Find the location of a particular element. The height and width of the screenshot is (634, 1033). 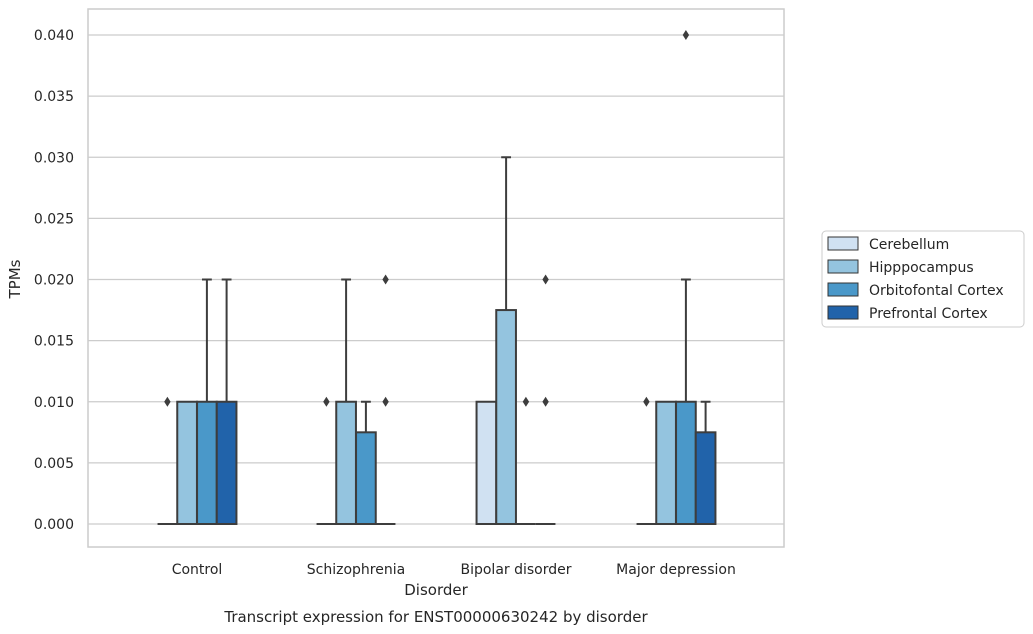

y-tick-label: 0.020 is located at coordinates (54, 281).